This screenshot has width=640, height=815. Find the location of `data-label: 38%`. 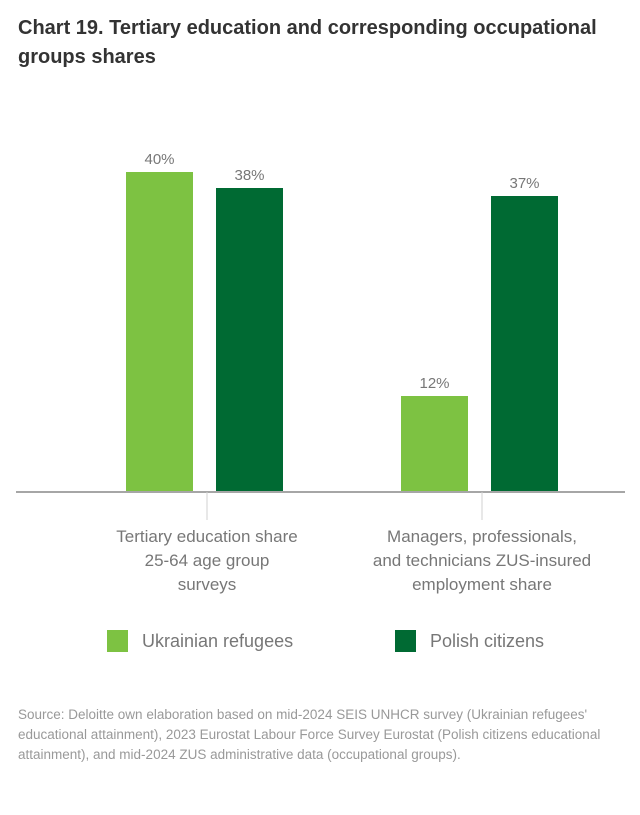

data-label: 38% is located at coordinates (249, 175).